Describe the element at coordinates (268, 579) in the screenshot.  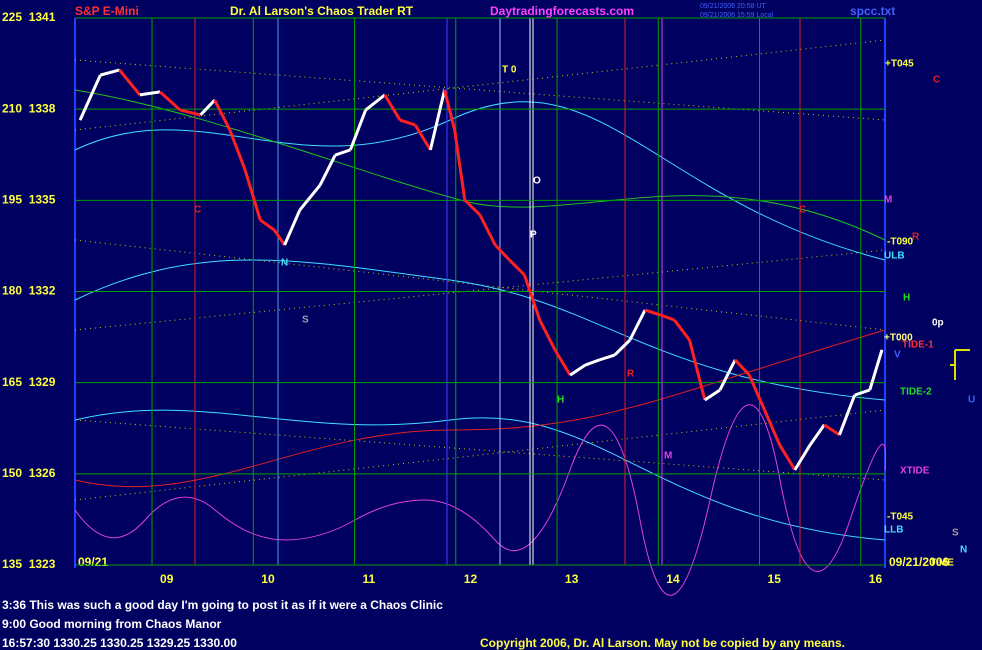
I see `x-tick-label: 10` at that location.